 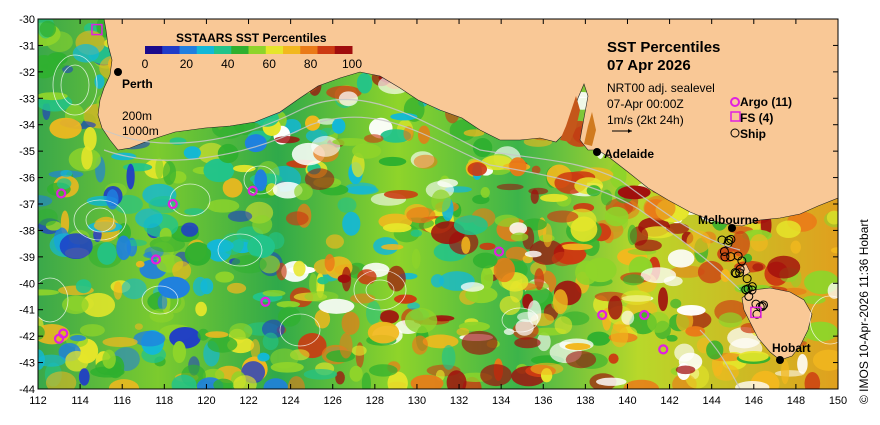 I want to click on colorbar-tick-label: 20, so click(x=187, y=64).